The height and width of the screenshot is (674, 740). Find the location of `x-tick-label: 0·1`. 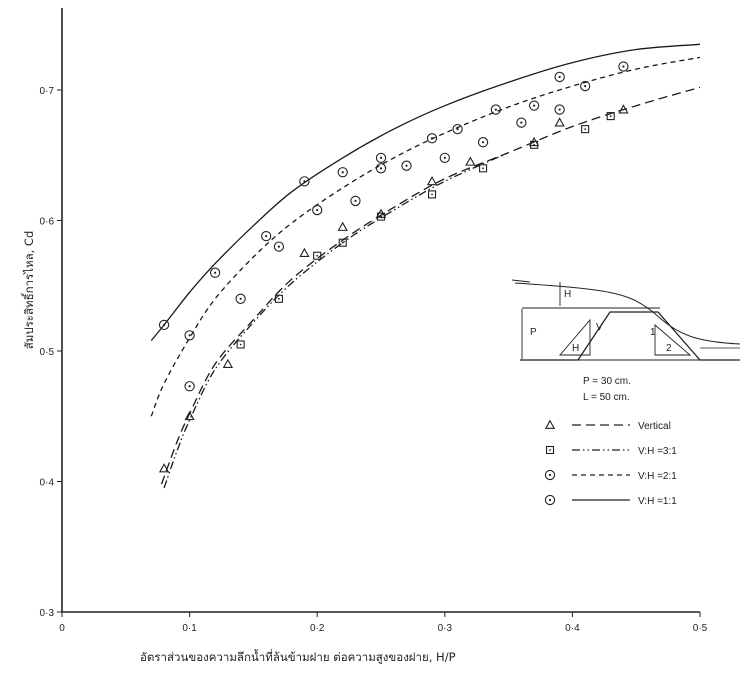

x-tick-label: 0·1 is located at coordinates (189, 628).